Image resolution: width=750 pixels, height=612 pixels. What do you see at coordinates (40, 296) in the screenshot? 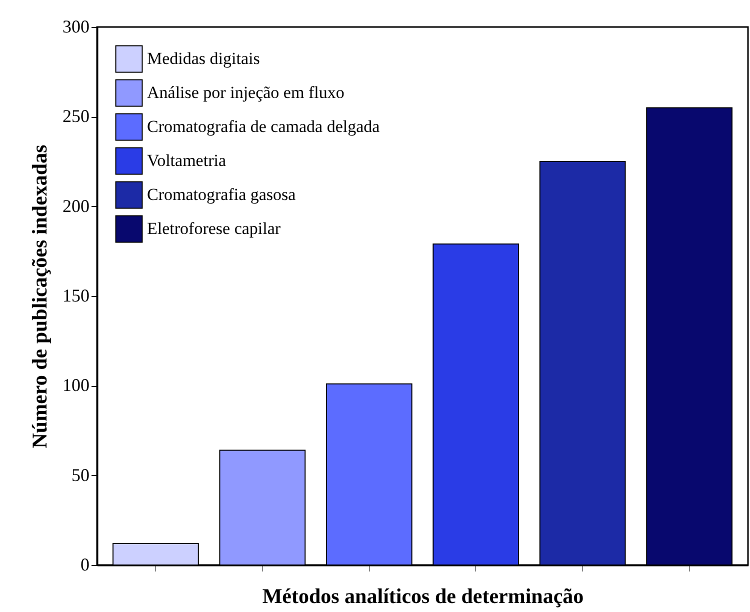
I see `y-axis-title: Número de publicações indexadas` at bounding box center [40, 296].